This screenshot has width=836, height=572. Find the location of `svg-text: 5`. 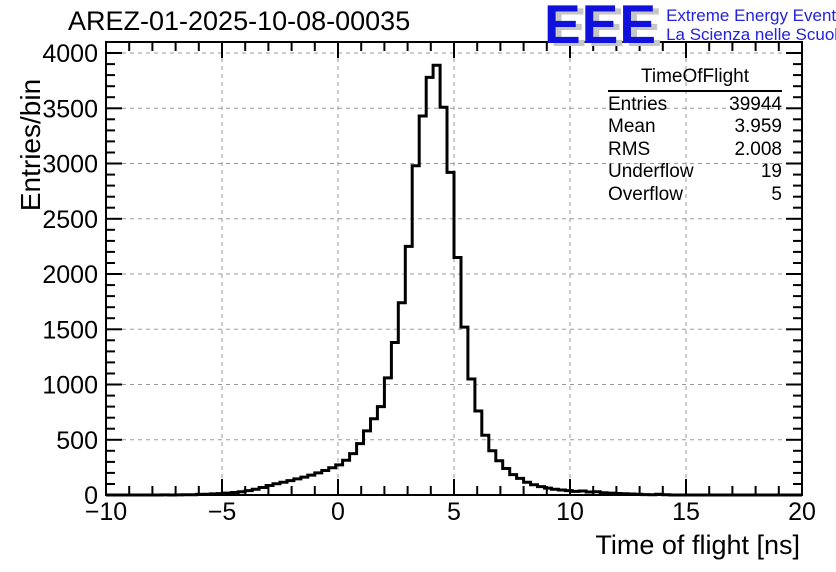

svg-text: 5 is located at coordinates (454, 512).